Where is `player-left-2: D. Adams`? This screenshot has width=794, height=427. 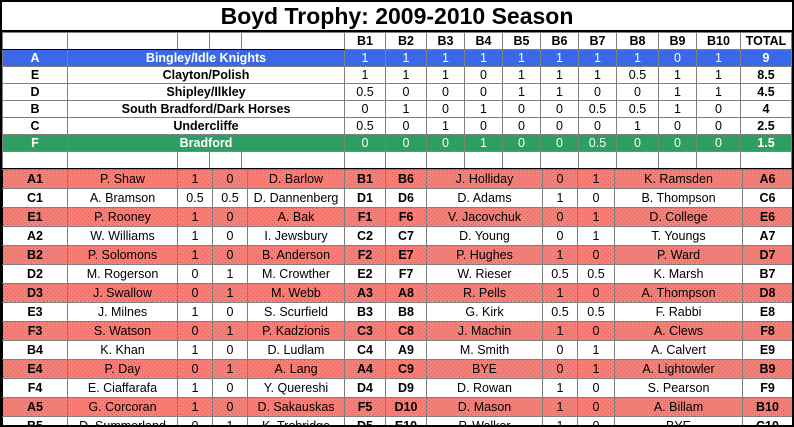
player-left-2: D. Adams is located at coordinates (484, 198).